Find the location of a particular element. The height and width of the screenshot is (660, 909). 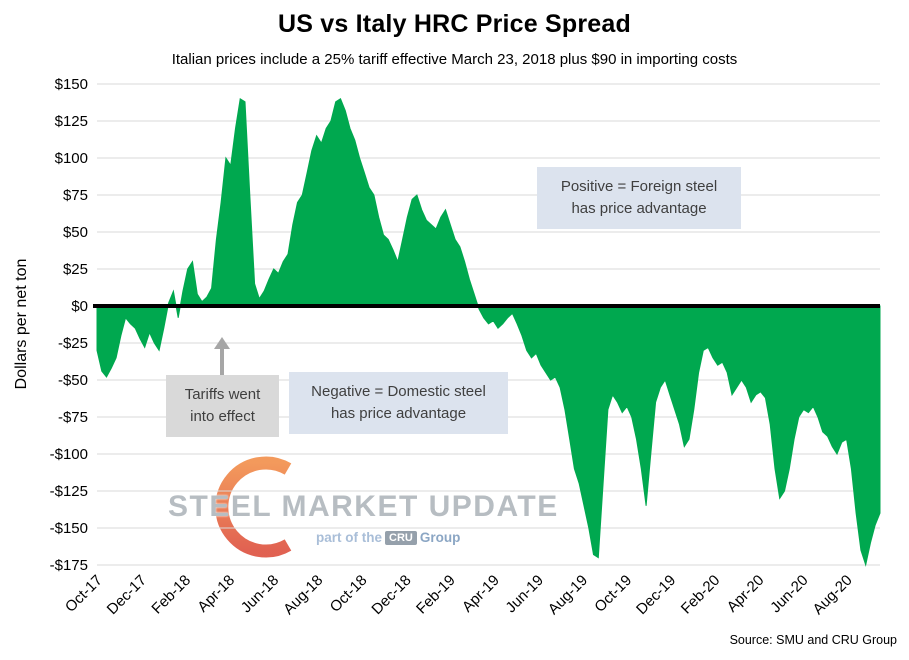

y-tick-label: -$25 is located at coordinates (73, 343).